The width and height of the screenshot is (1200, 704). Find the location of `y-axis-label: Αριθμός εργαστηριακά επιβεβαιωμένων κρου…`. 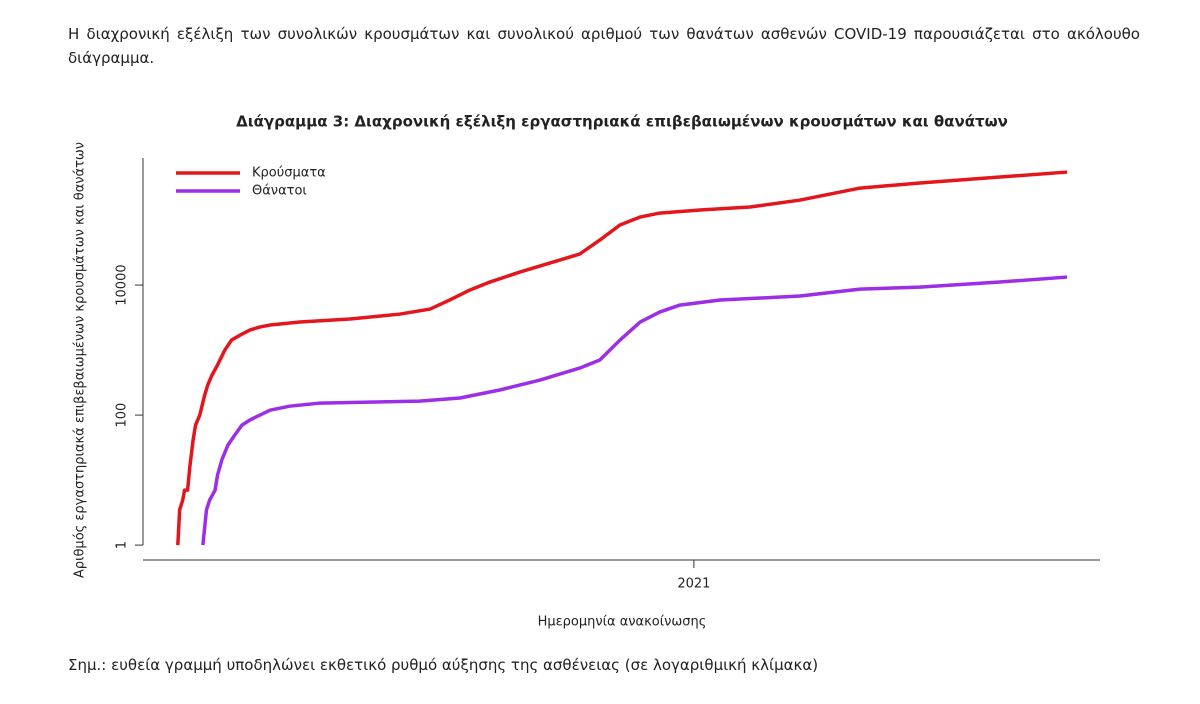

y-axis-label: Αριθμός εργαστηριακά επιβεβαιωμένων κρου… is located at coordinates (80, 360).